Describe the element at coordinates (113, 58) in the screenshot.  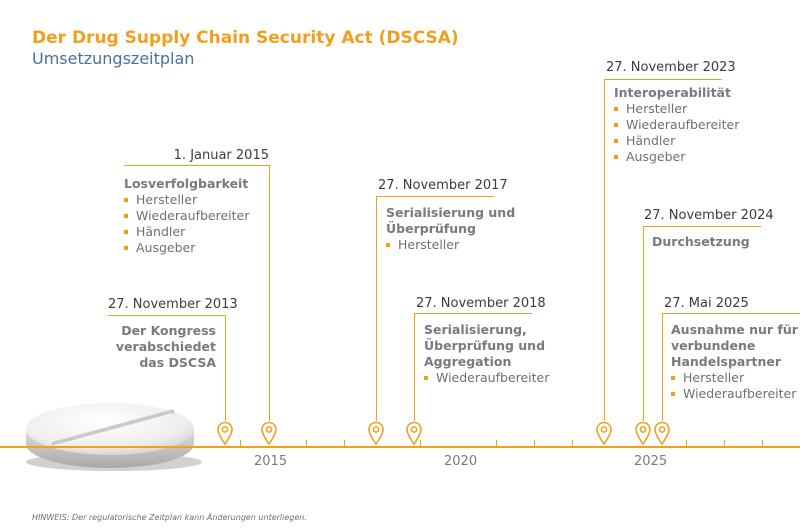
I see `page-subtitle: Umsetzungszeitplan` at that location.